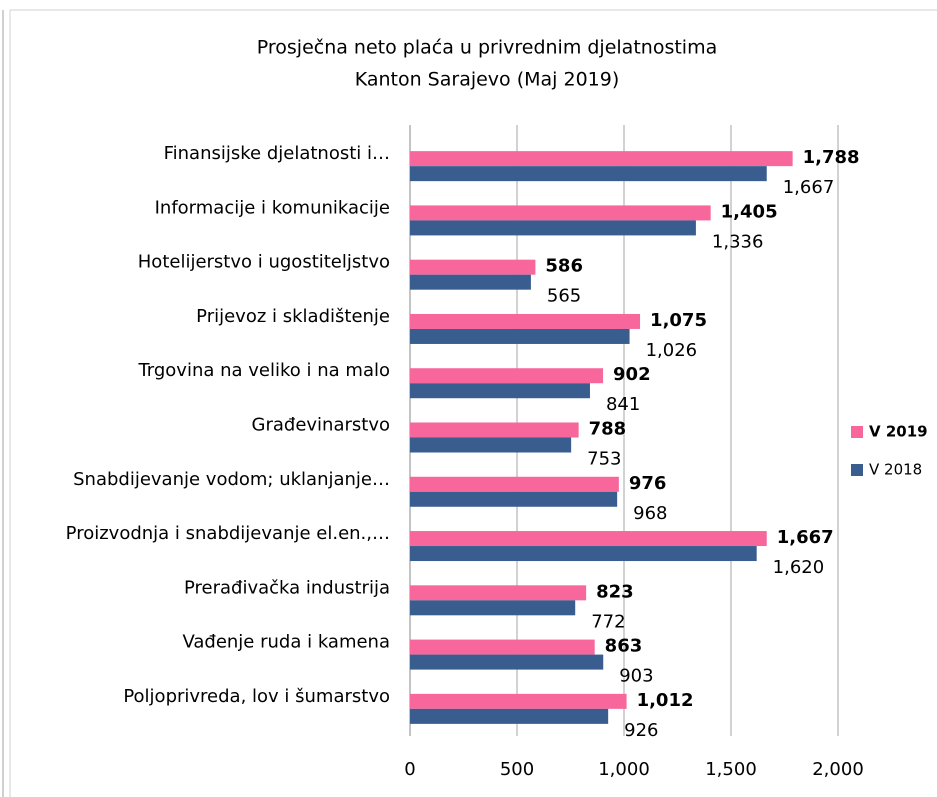 Image resolution: width=937 pixels, height=797 pixels. What do you see at coordinates (838, 769) in the screenshot?
I see `x-tick-label: 2,000` at bounding box center [838, 769].